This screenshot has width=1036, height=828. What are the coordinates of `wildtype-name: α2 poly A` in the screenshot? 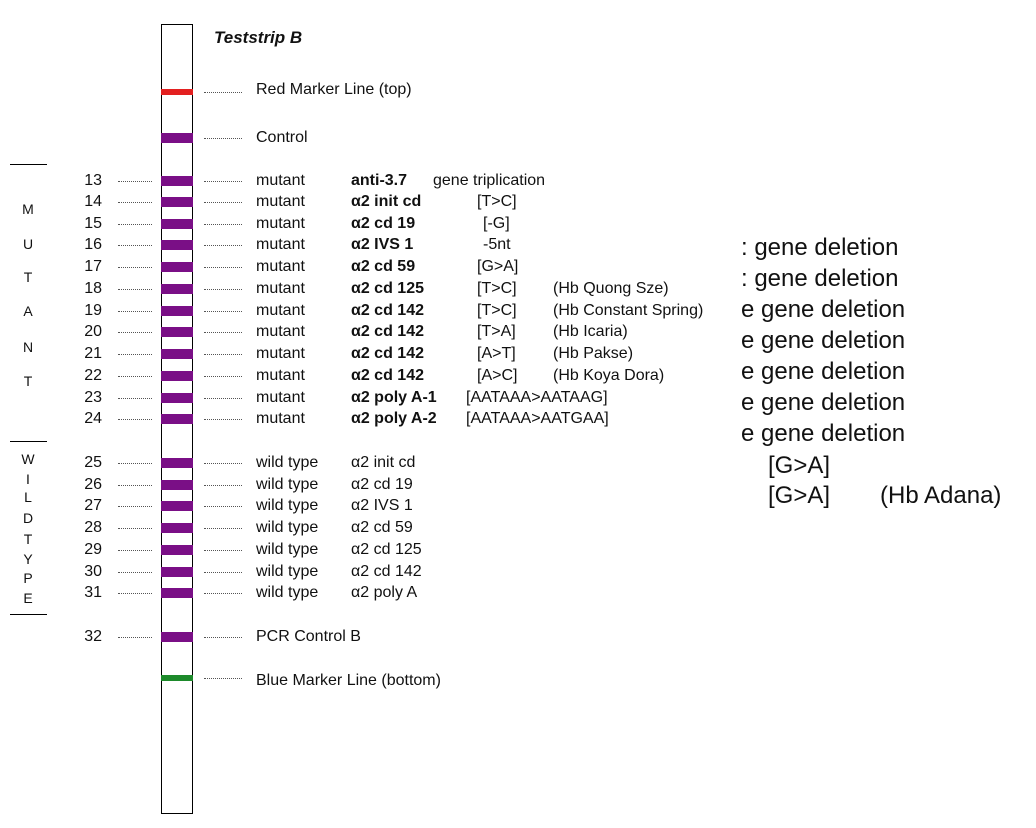 It's located at (384, 592).